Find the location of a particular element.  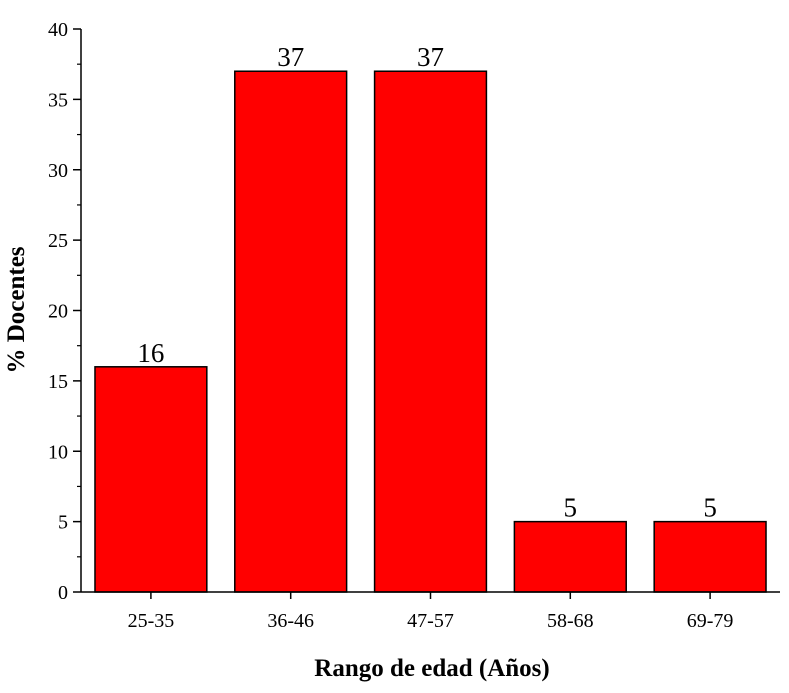

y-tick-label-5: 5 is located at coordinates (63, 523).